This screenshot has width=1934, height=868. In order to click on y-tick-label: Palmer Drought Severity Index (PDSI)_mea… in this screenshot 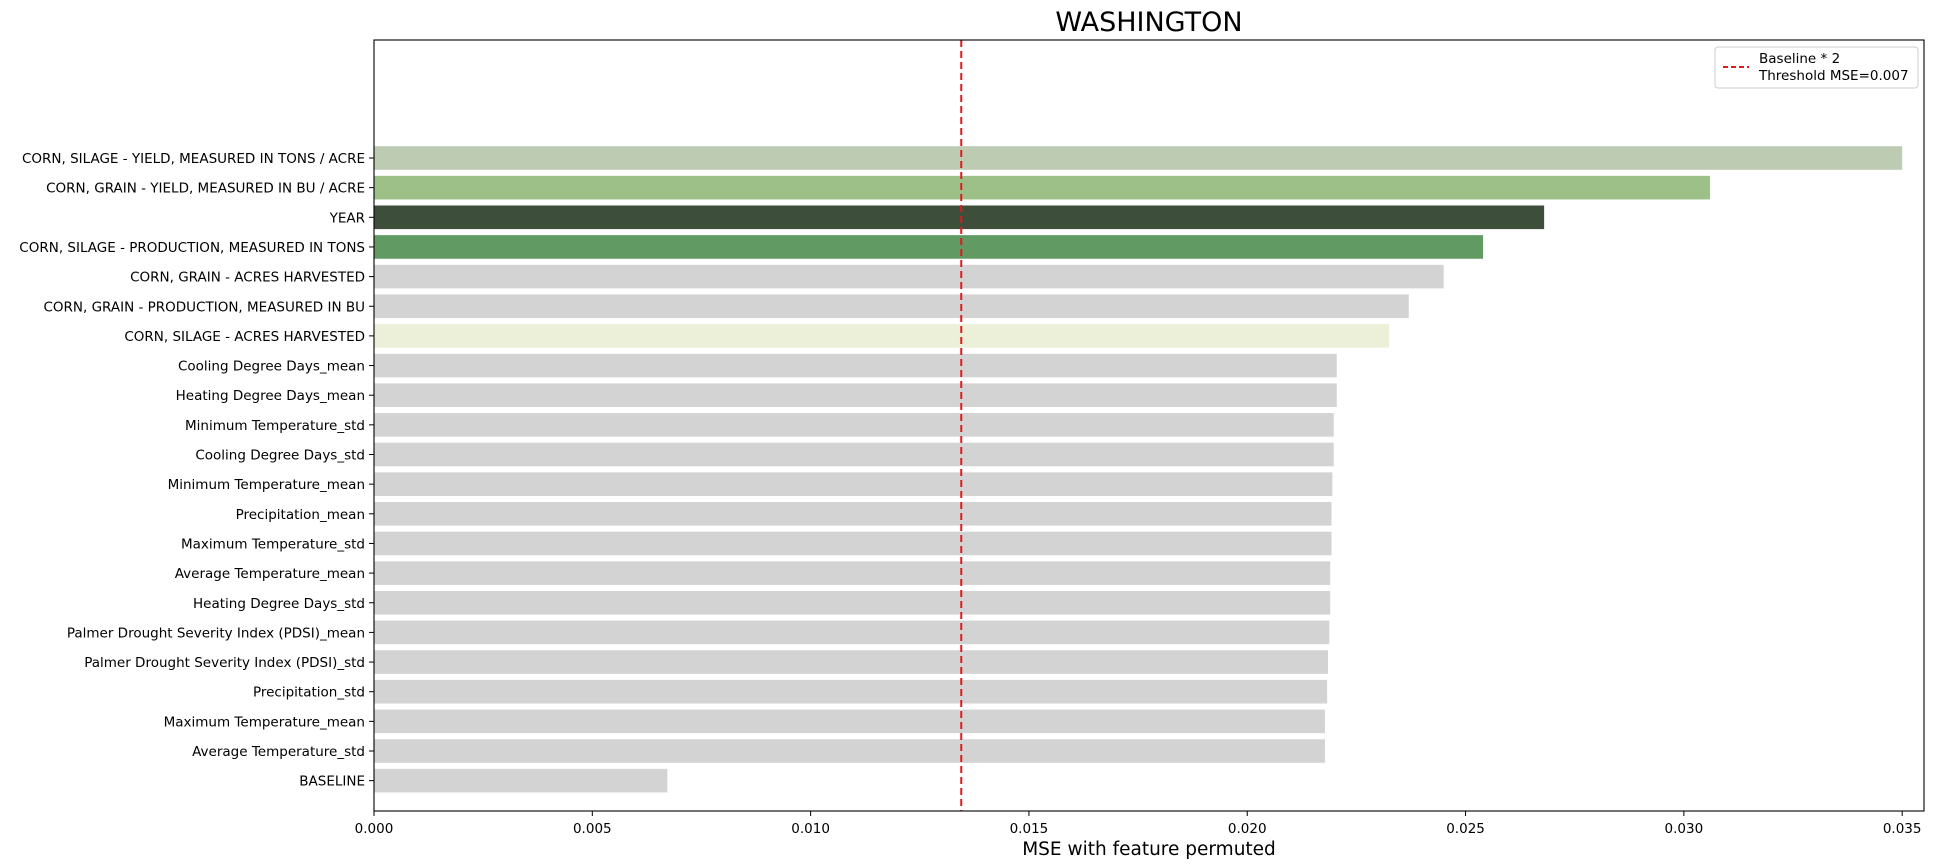, I will do `click(216, 633)`.